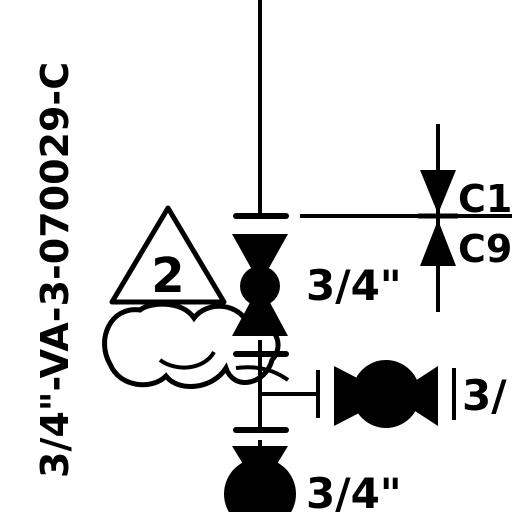 The height and width of the screenshot is (512, 512). What do you see at coordinates (354, 285) in the screenshot?
I see `upper-valve-size-label: 3/4"` at bounding box center [354, 285].